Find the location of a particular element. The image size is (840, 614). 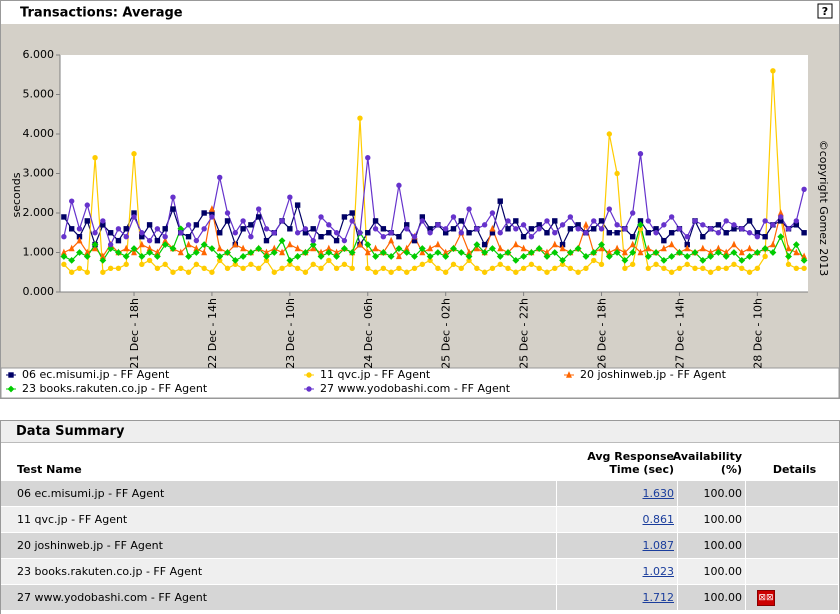

x-tick-label: 25 Dec - 02h is located at coordinates (446, 333).